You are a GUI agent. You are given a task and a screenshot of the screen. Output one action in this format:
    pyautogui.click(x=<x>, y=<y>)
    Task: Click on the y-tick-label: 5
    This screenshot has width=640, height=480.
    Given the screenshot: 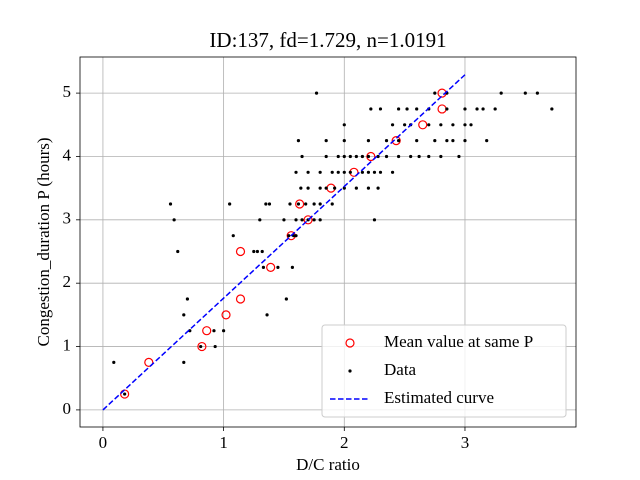 What is the action you would take?
    pyautogui.click(x=67, y=91)
    